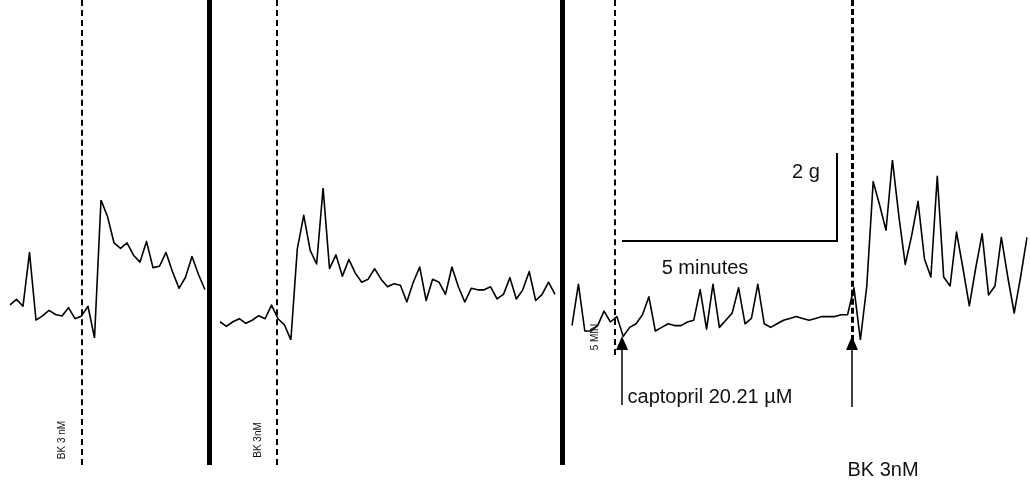 This screenshot has height=487, width=1030. I want to click on annotation: 5 MIN, so click(594, 337).